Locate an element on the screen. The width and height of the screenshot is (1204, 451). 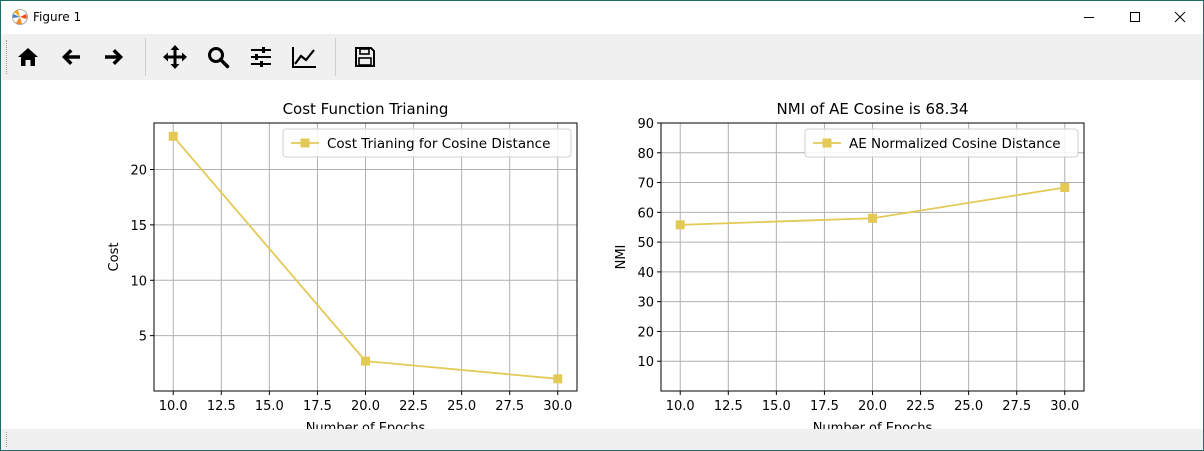
title-bar: Figure 1 is located at coordinates (602, 17).